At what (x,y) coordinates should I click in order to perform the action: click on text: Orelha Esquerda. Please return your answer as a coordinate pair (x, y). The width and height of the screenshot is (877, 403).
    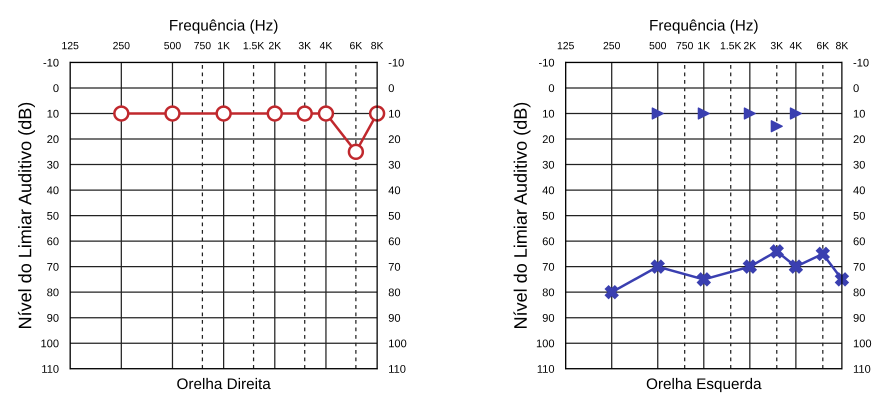
    Looking at the image, I should click on (704, 385).